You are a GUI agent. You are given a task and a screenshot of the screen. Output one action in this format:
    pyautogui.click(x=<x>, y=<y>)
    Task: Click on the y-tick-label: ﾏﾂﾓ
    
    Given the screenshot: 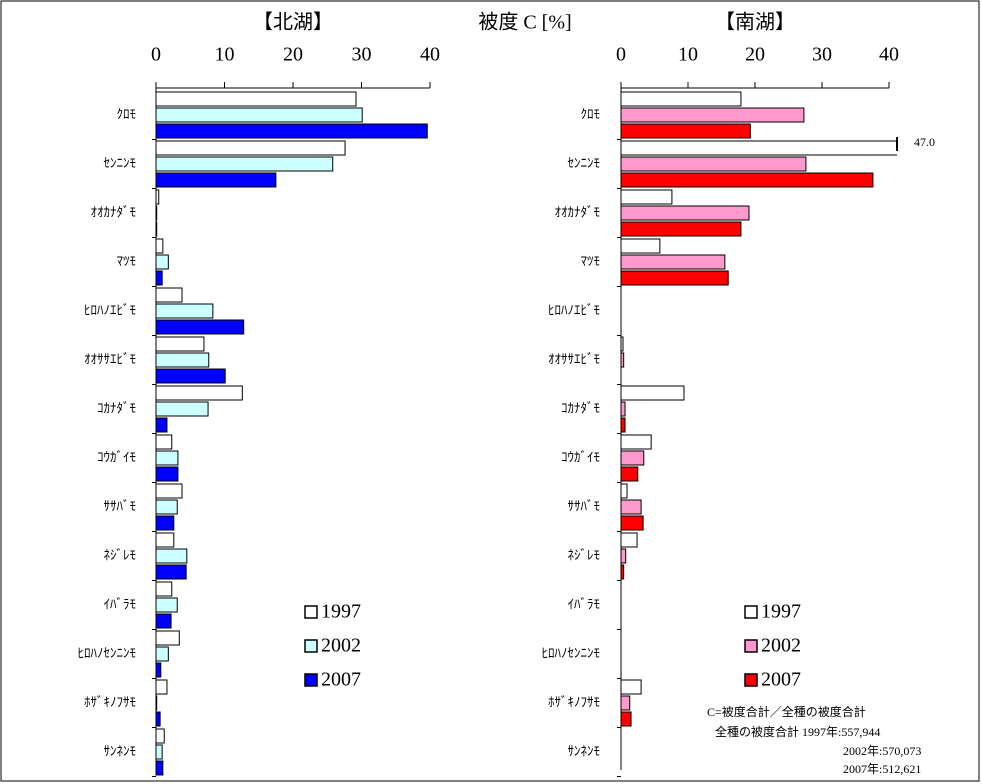 What is the action you would take?
    pyautogui.click(x=591, y=262)
    